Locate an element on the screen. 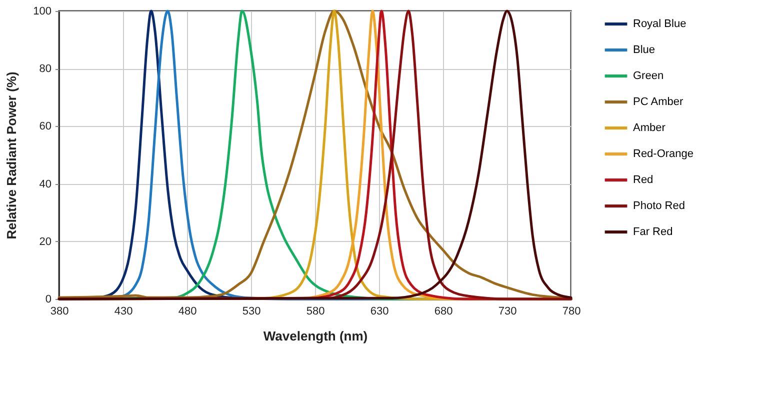  y-tick-label: 100 is located at coordinates (42, 12).